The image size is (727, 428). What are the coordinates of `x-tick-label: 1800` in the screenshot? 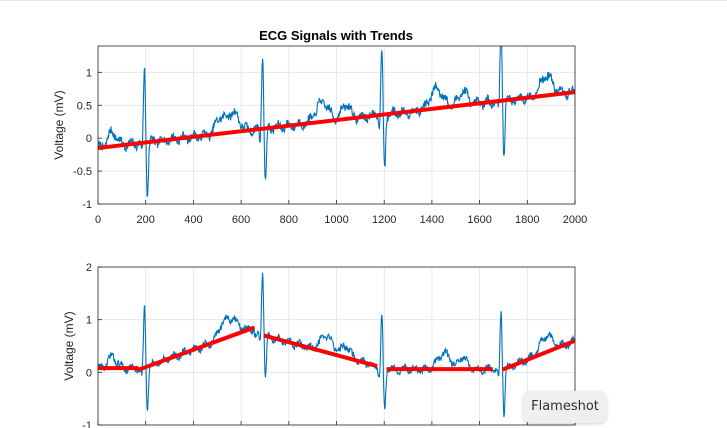 It's located at (527, 220).